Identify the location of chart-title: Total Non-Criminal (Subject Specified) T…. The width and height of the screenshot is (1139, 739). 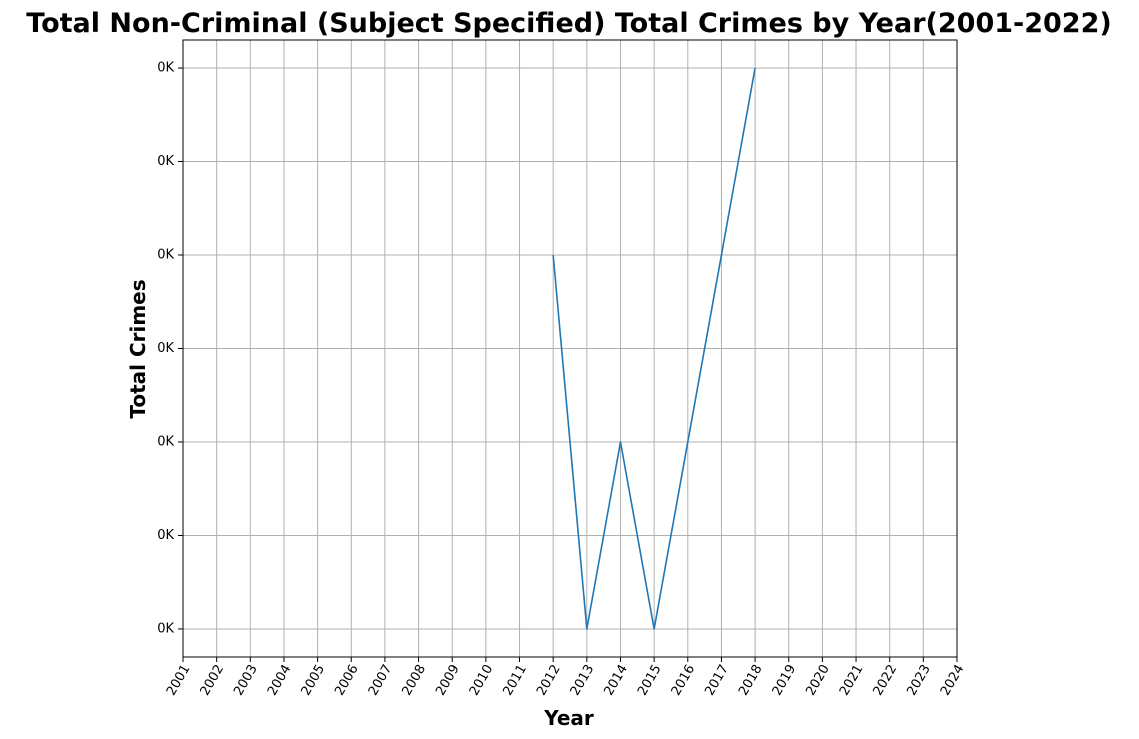
(568, 23).